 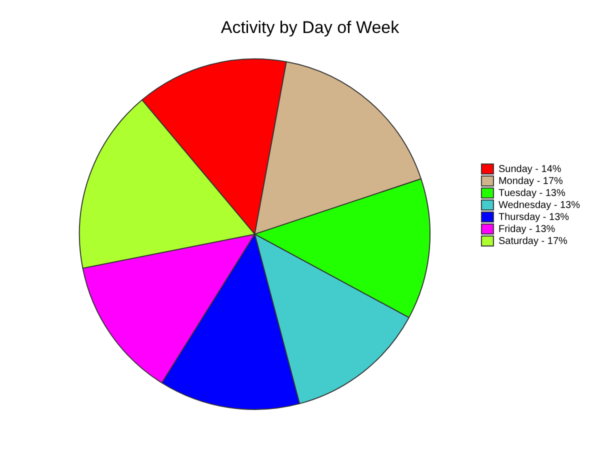 I want to click on legend-label: Saturday - 17%, so click(x=533, y=241).